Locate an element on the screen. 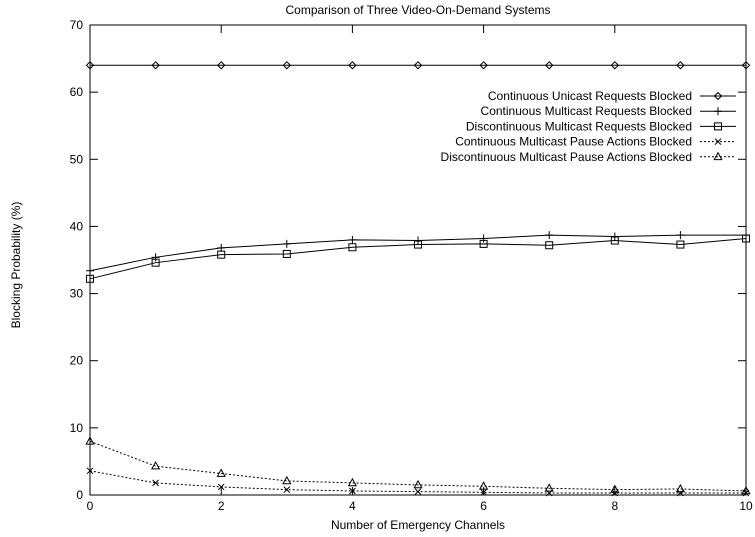  x-tick-label: 8 is located at coordinates (614, 506).